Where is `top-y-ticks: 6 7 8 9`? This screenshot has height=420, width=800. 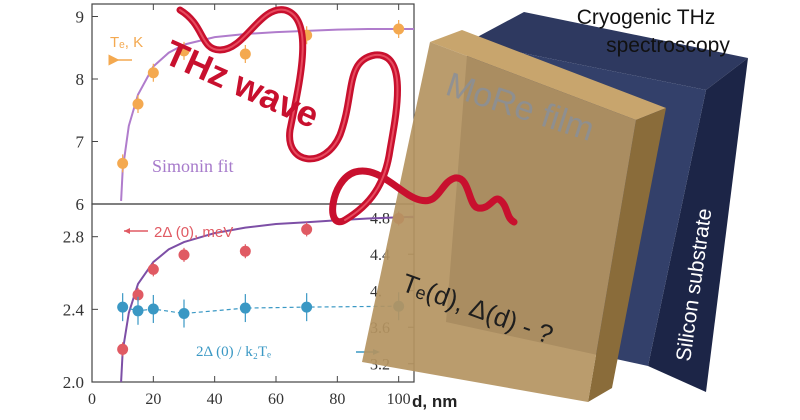
top-y-ticks: 6 7 8 9 is located at coordinates (87, 111).